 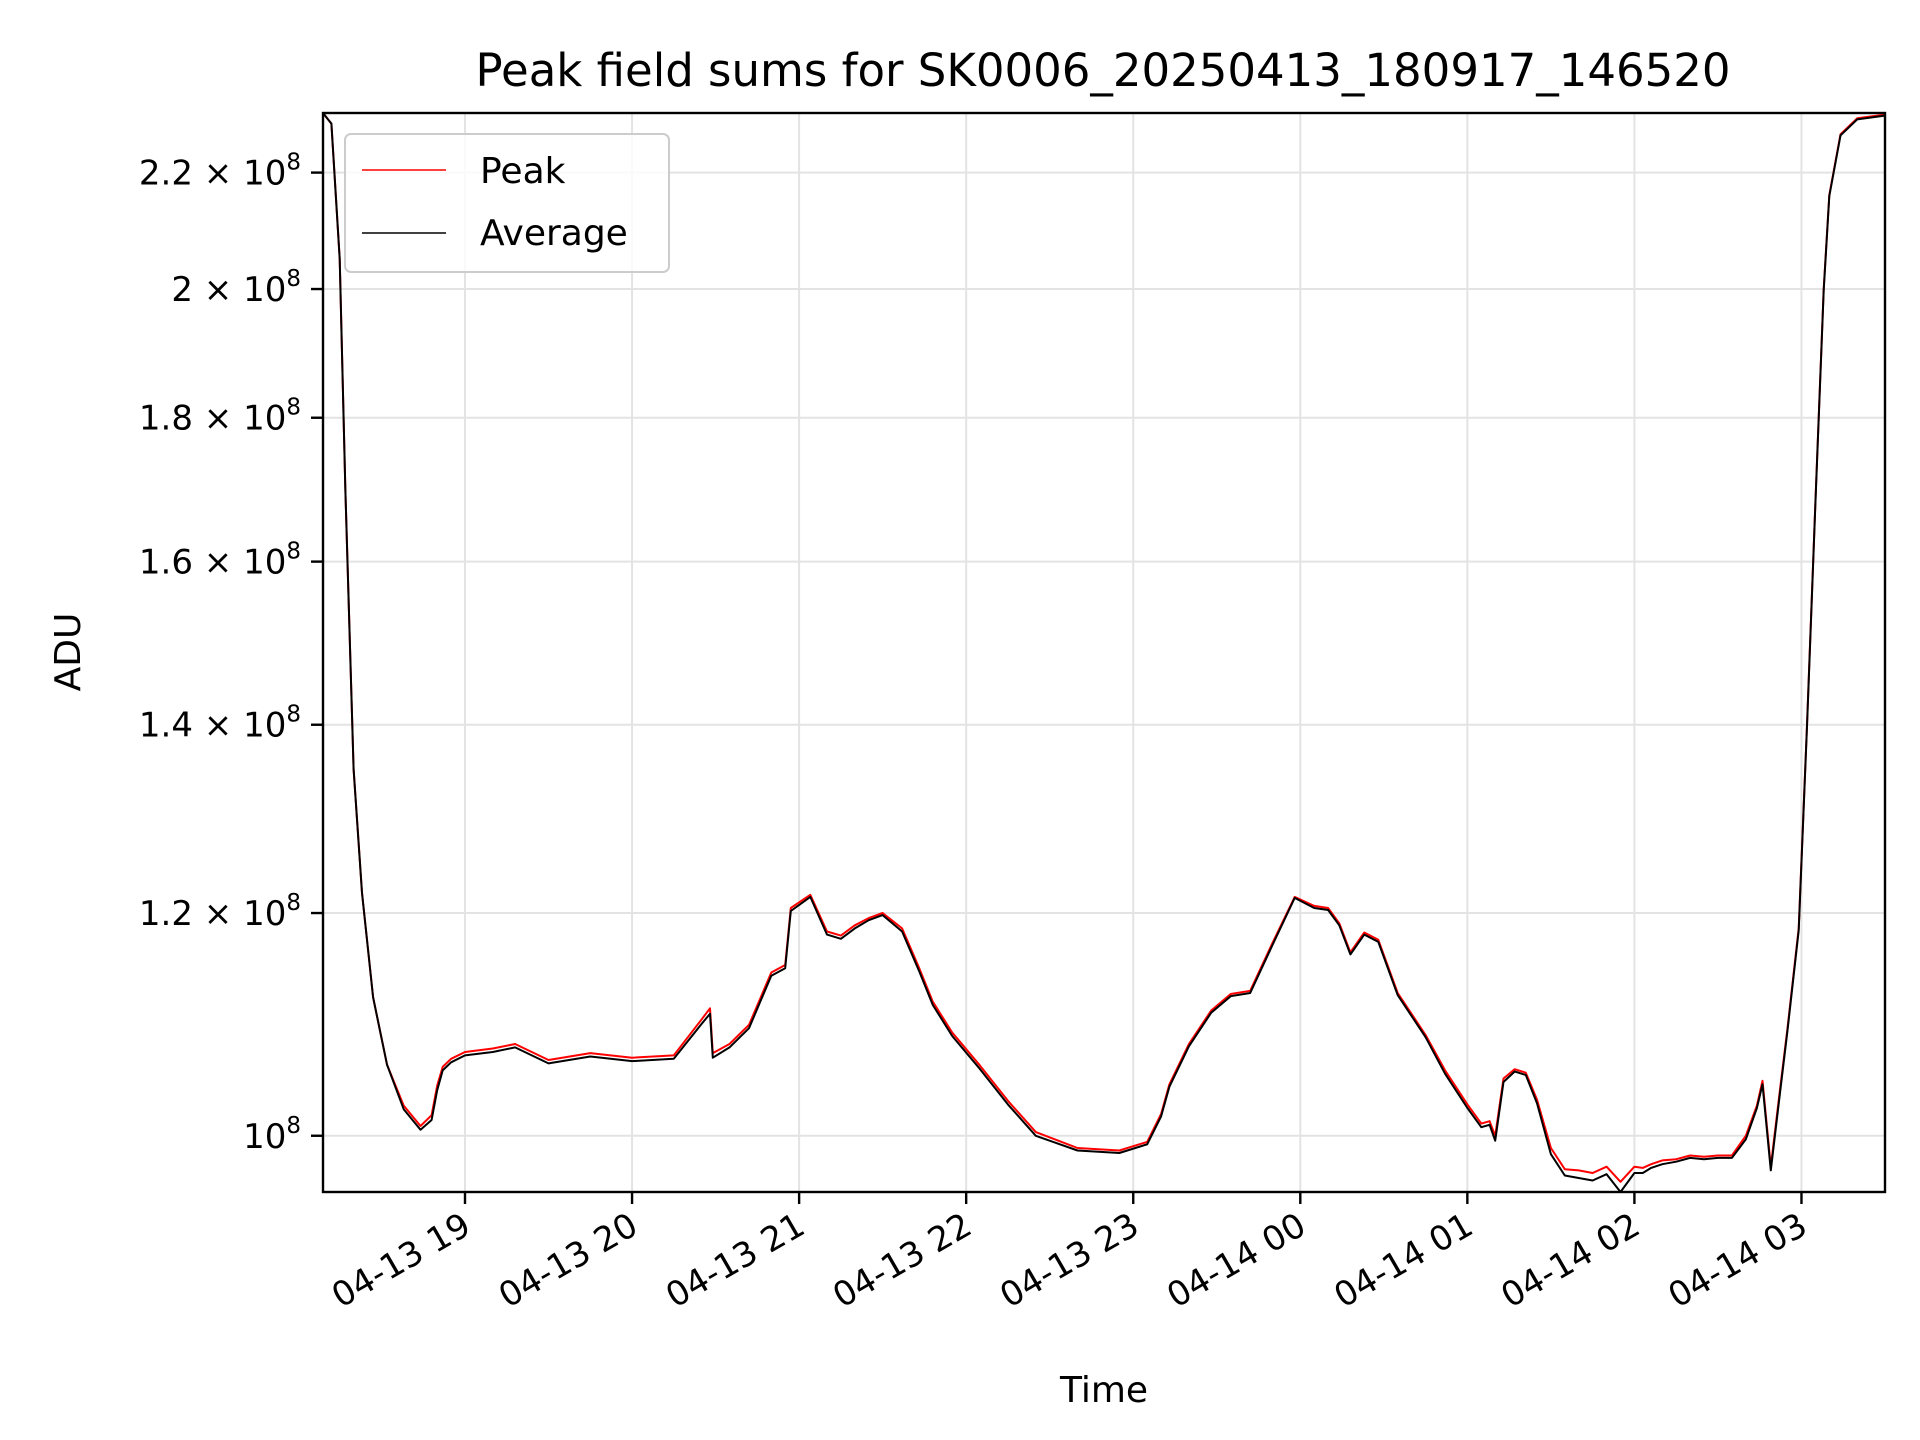 I want to click on legend-box, so click(x=507, y=203).